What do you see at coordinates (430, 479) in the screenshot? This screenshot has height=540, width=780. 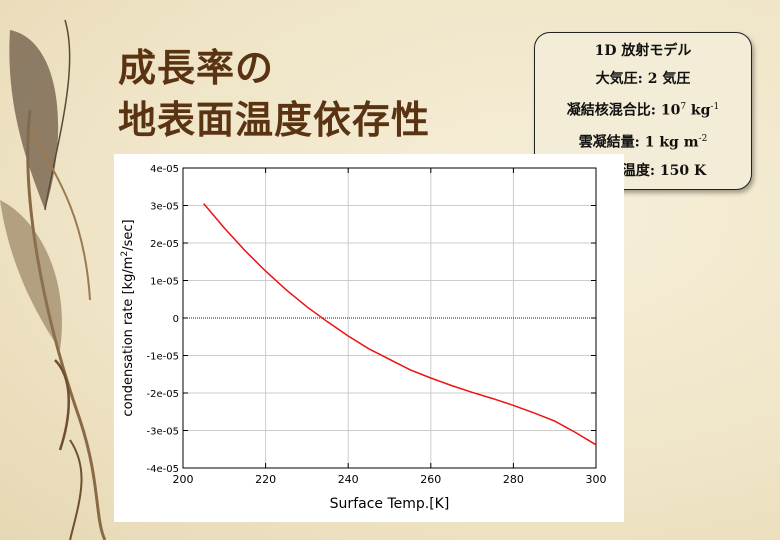 I see `x-tick-label: 260` at bounding box center [430, 479].